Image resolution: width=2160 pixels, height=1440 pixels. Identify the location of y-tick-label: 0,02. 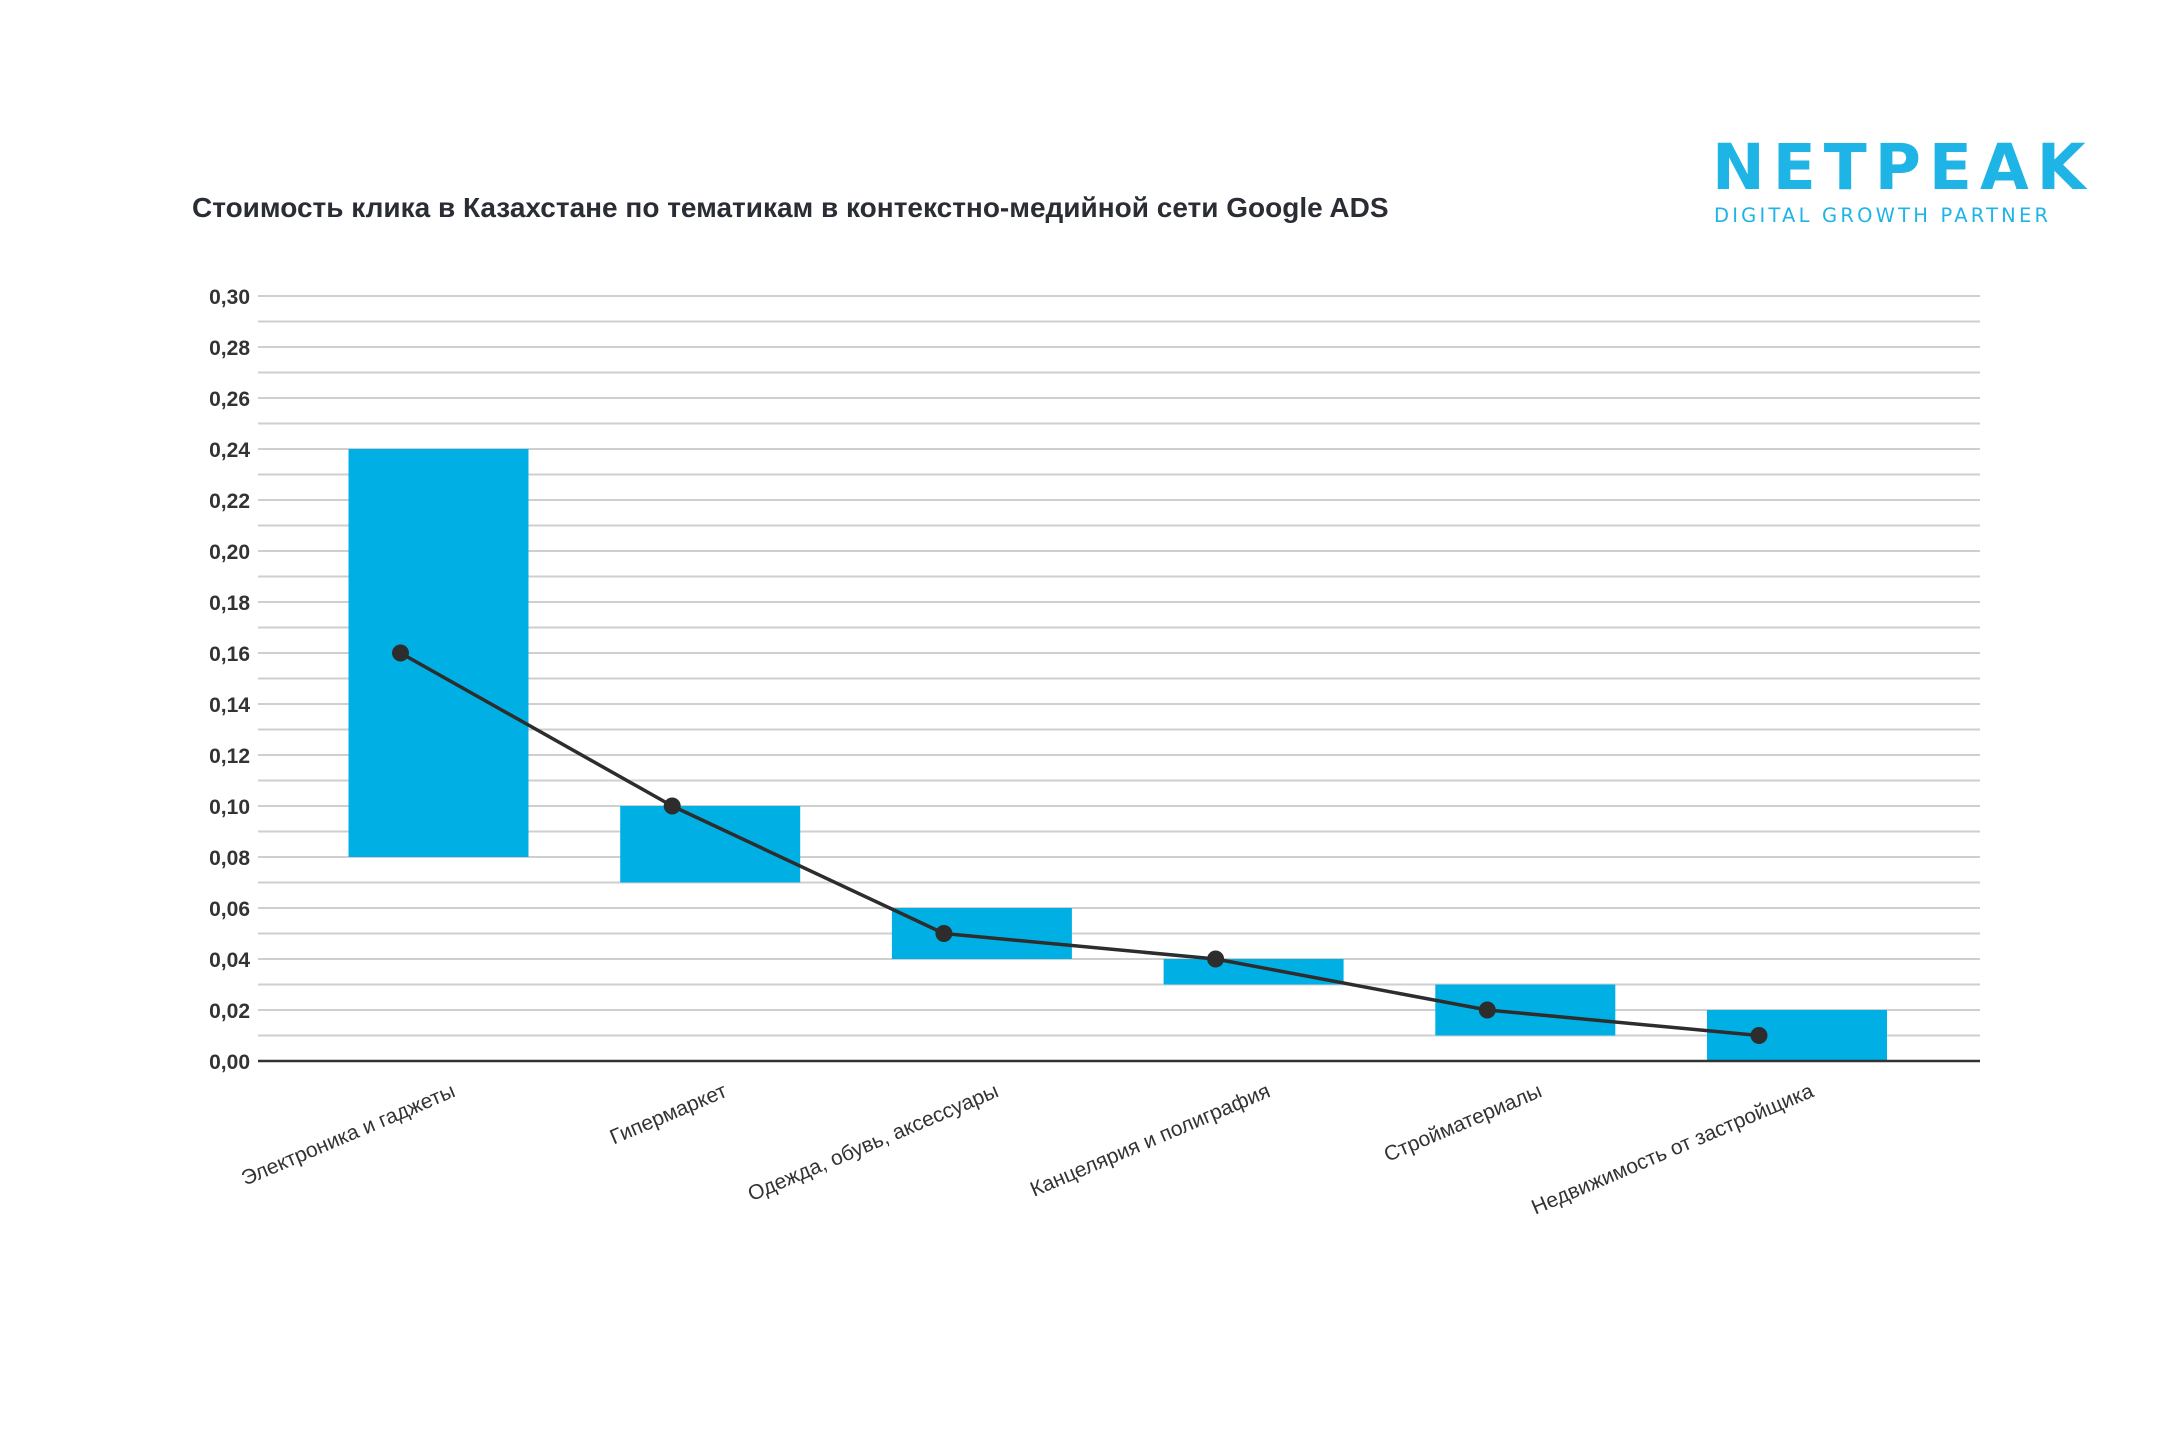
(229, 1011).